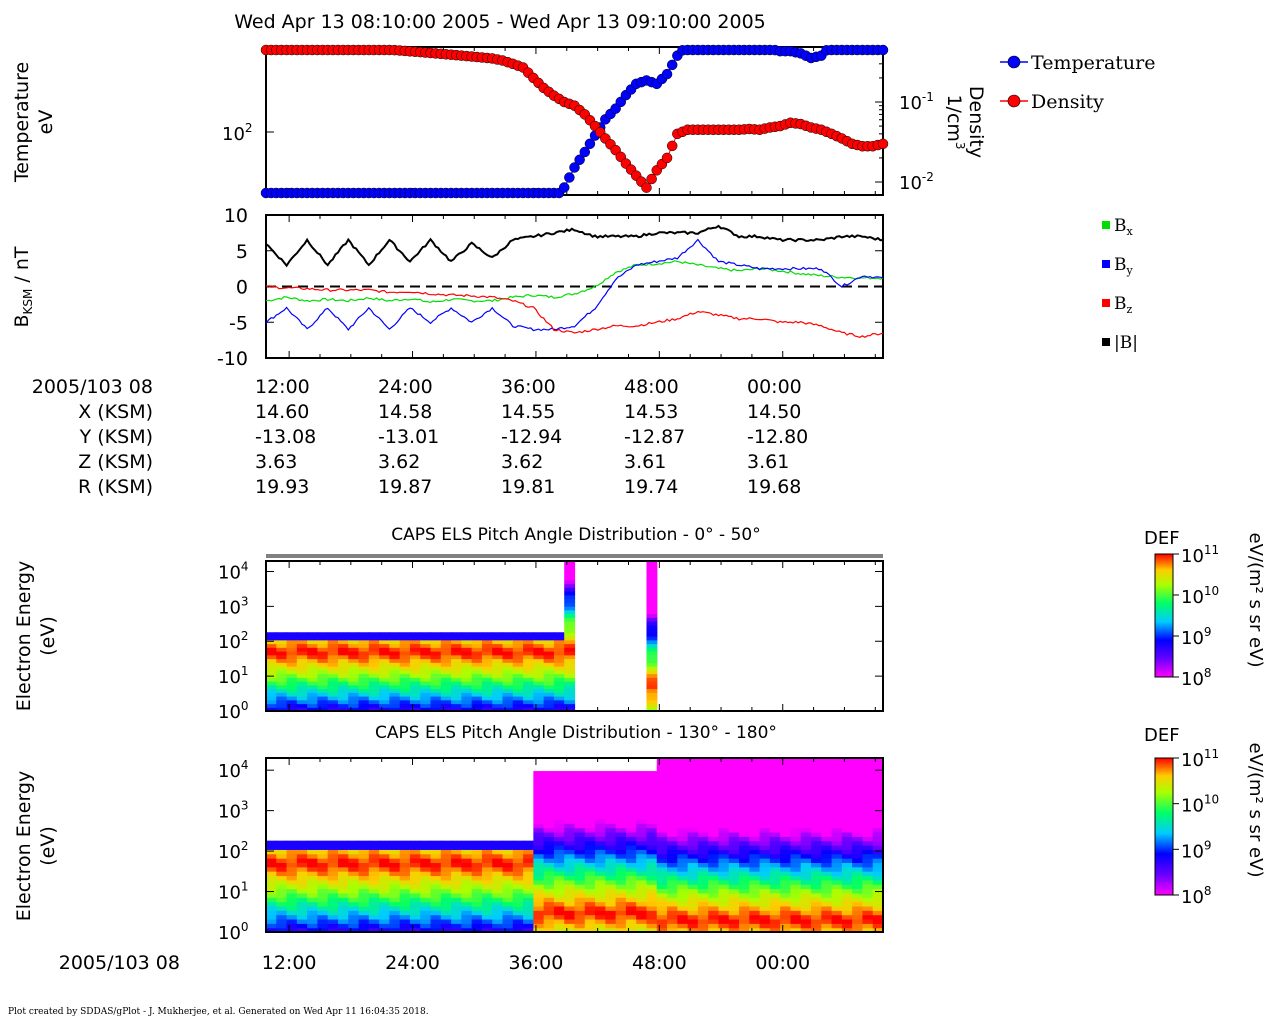 The height and width of the screenshot is (1024, 1280). I want to click on energy-tick-label-exp: 4, so click(245, 765).